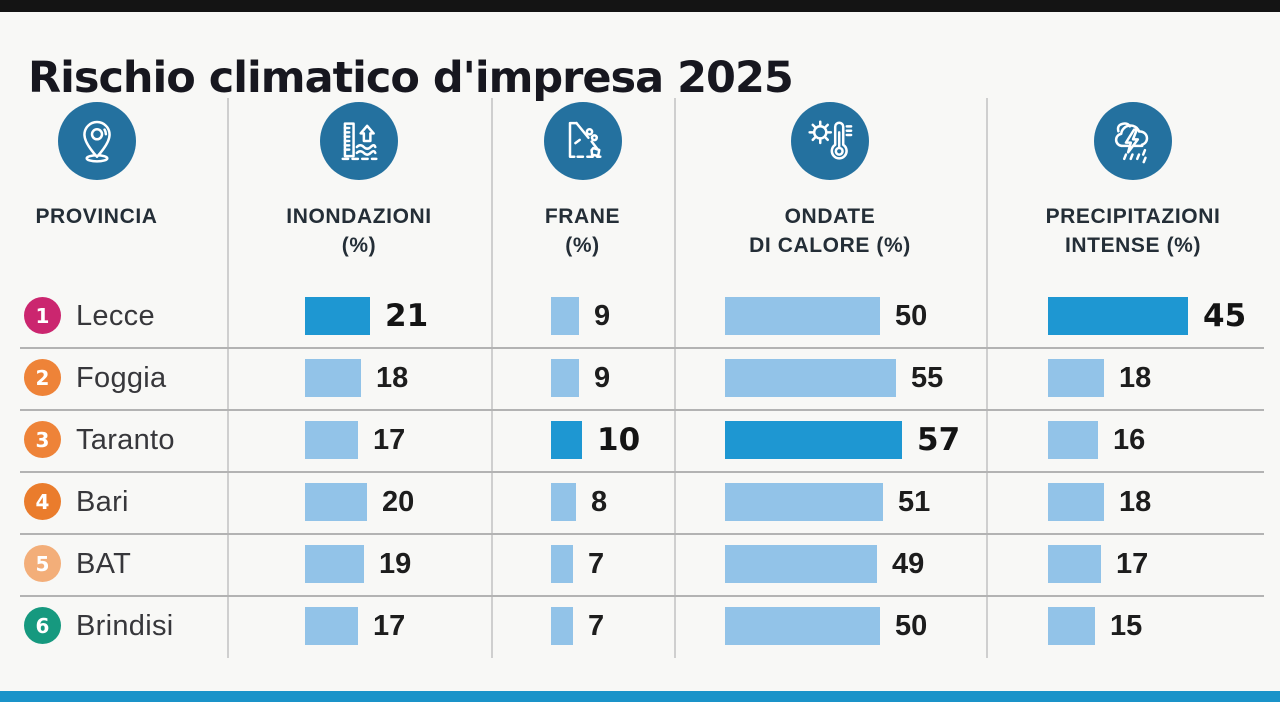 The height and width of the screenshot is (702, 1280). I want to click on bar-cell-precipitazioni: 15, so click(1095, 626).